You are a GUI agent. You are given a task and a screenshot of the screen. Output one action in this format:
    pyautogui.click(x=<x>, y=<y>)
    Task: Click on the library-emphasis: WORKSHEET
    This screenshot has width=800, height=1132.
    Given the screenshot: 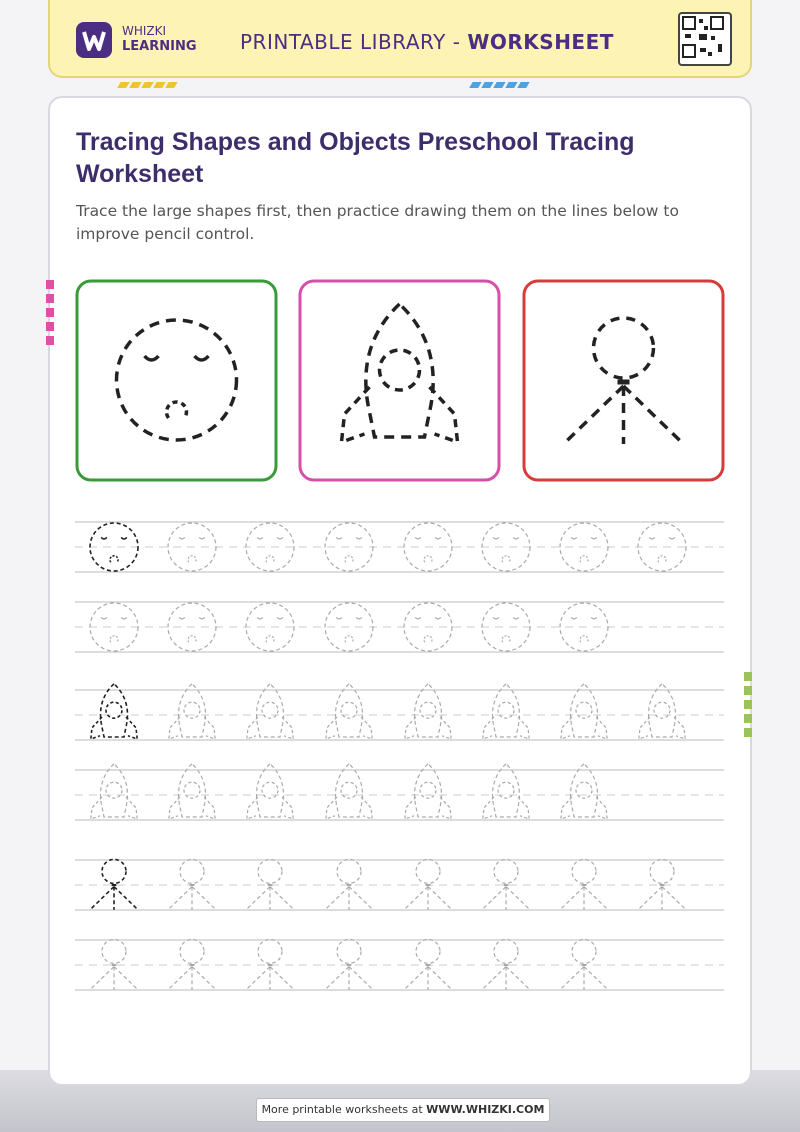 What is the action you would take?
    pyautogui.click(x=540, y=42)
    